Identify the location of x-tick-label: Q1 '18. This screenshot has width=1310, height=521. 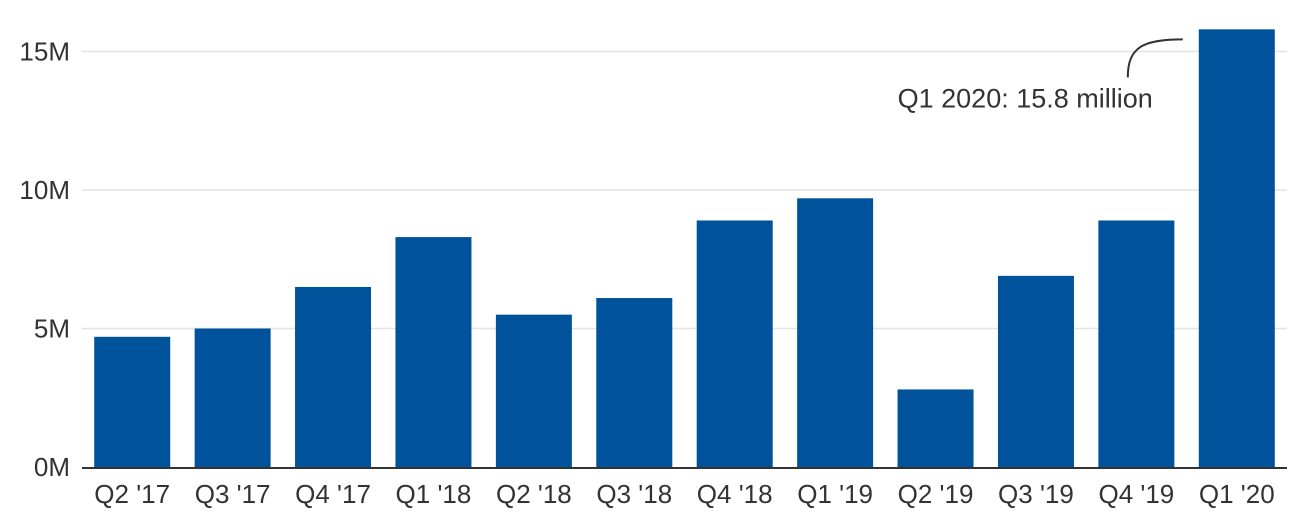
(434, 494).